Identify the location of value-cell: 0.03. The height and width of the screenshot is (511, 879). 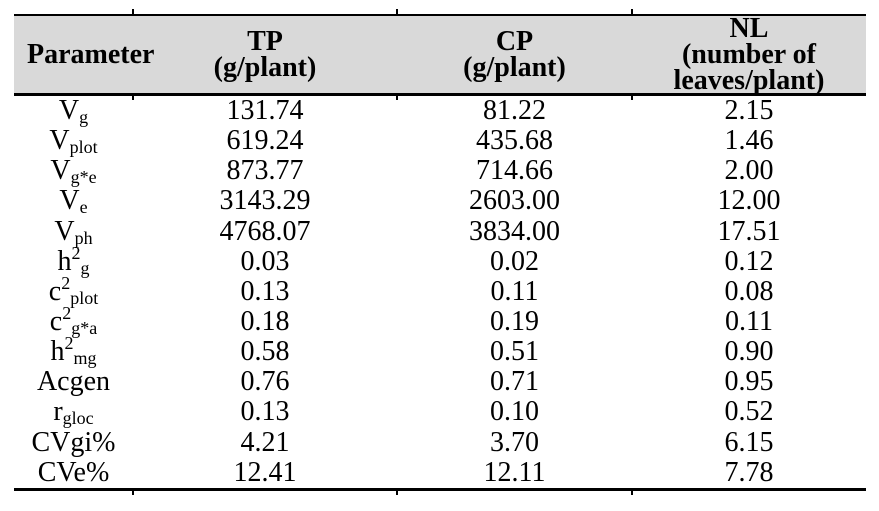
(265, 261).